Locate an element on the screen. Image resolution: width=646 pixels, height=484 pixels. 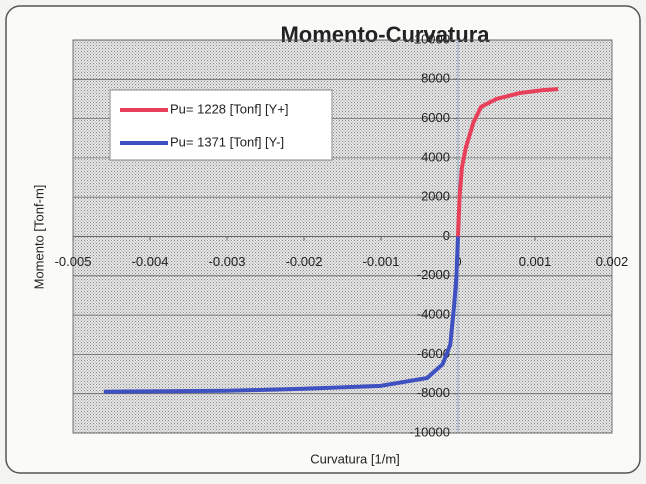
x-axis-label: Curvatura [1/m] is located at coordinates (355, 458).